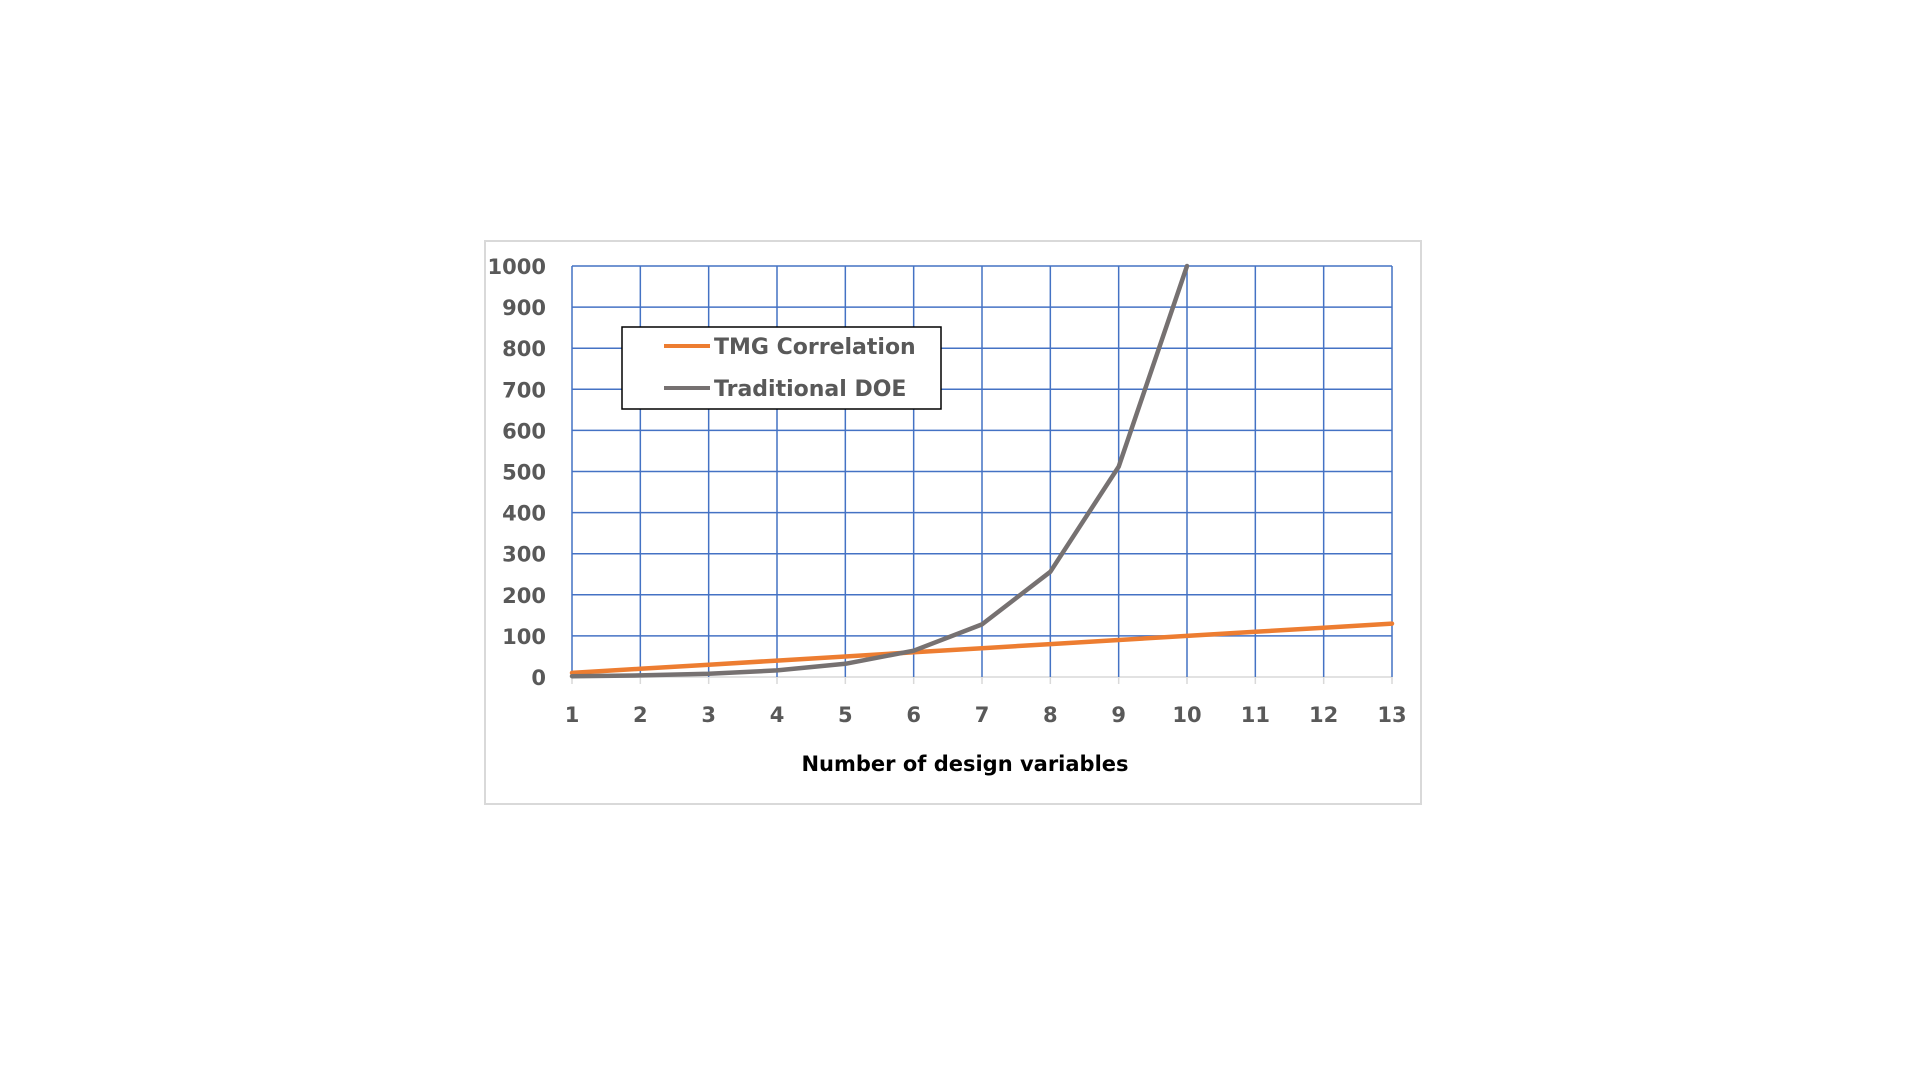 This screenshot has width=1920, height=1080. I want to click on legend-label-traditional-doe: Traditional DOE, so click(810, 389).